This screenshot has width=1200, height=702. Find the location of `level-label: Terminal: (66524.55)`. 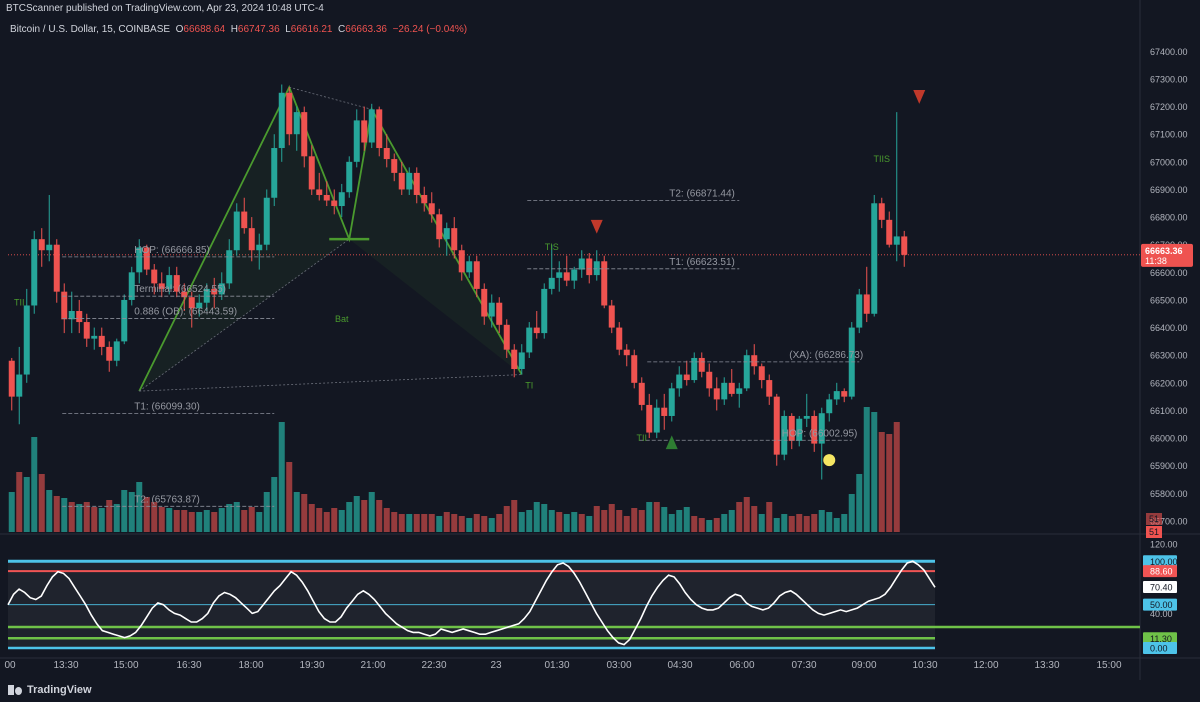

level-label: Terminal: (66524.55) is located at coordinates (180, 289).